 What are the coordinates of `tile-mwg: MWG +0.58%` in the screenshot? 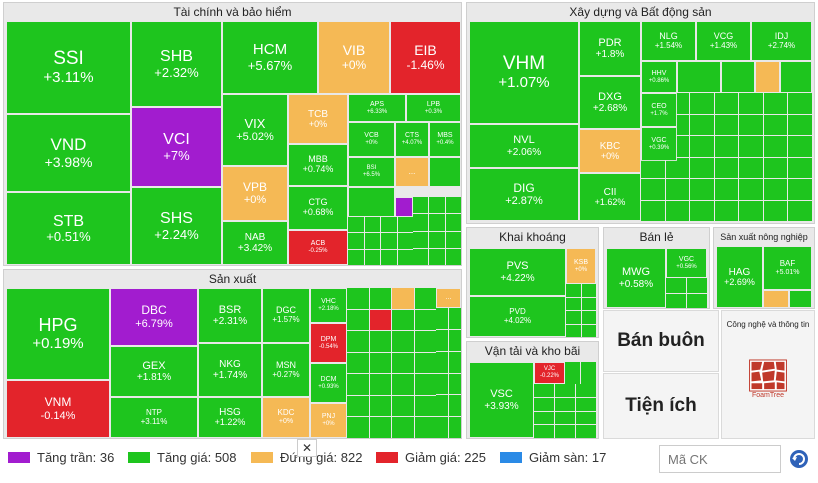 It's located at (636, 278).